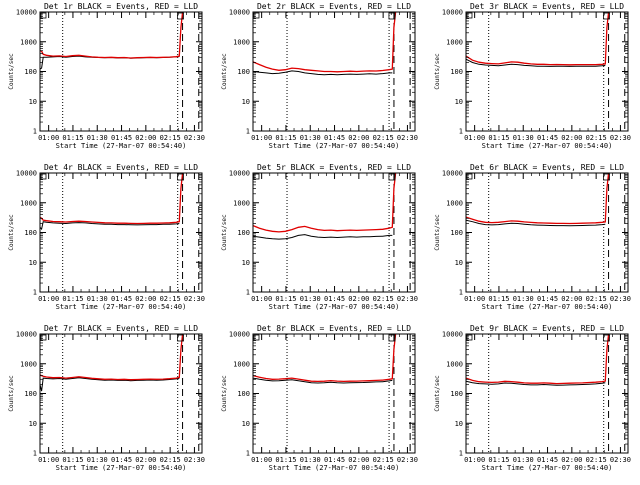 The width and height of the screenshot is (640, 485). I want to click on panel-title: Det 7r BLACK = Events, RED = LLD, so click(121, 328).